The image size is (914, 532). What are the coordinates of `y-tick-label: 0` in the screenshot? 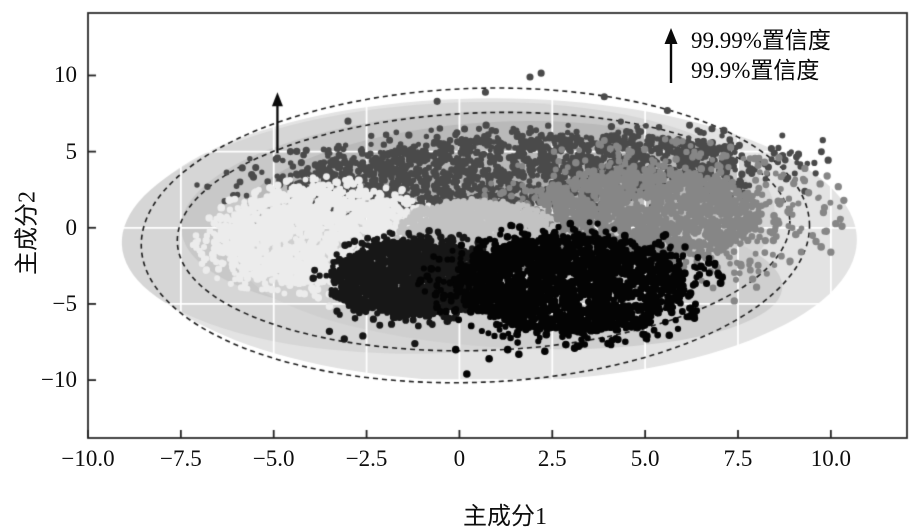 It's located at (71, 227).